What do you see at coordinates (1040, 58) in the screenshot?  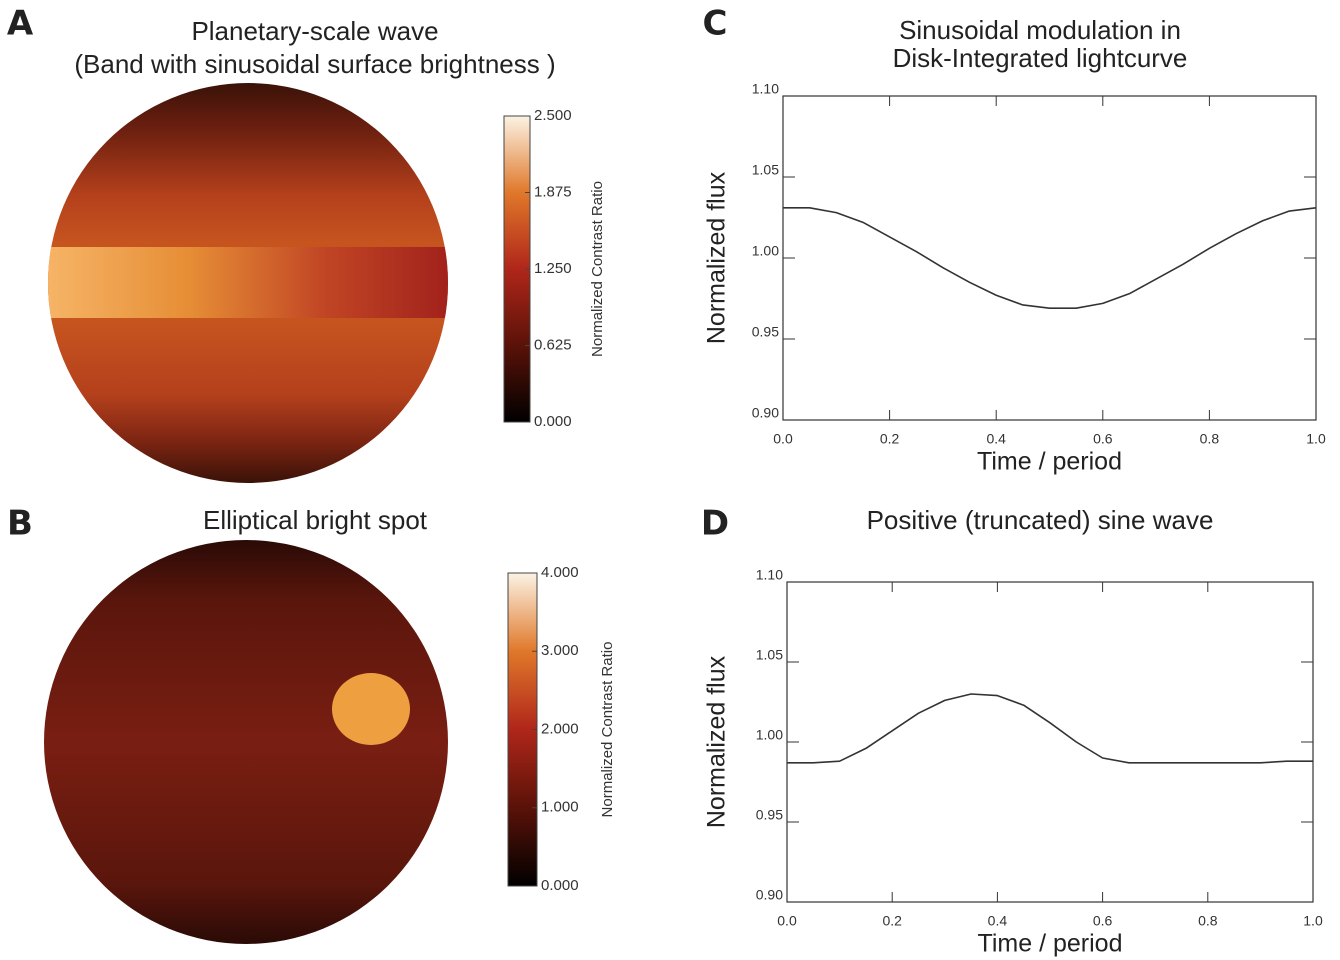 I see `panel-title: Disk-Integrated lightcurve` at bounding box center [1040, 58].